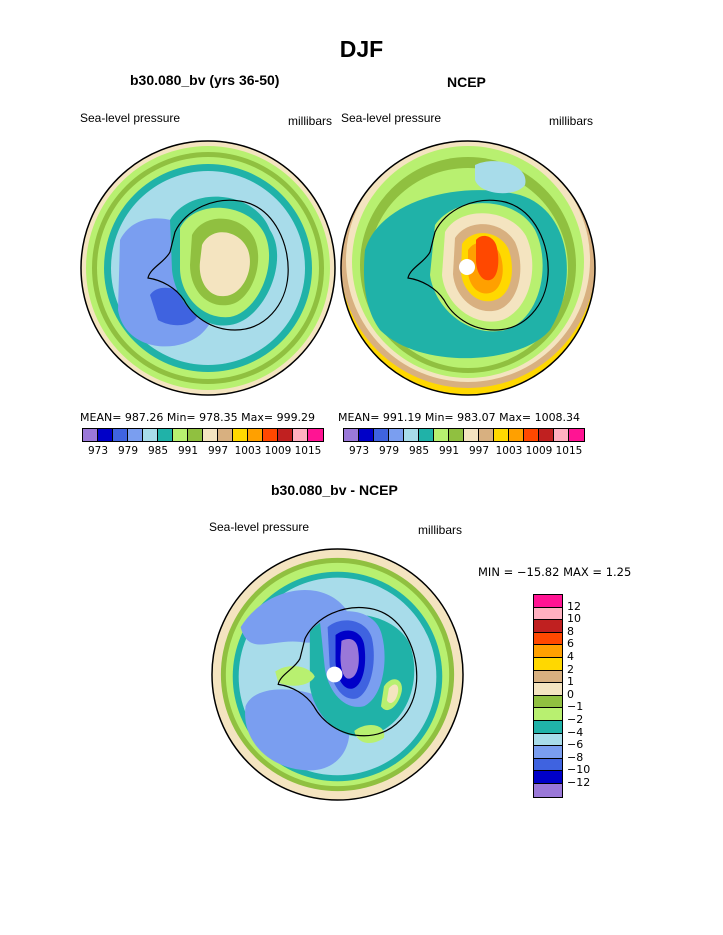 The width and height of the screenshot is (723, 935). Describe the element at coordinates (468, 268) in the screenshot. I see `obs-polar-map` at that location.